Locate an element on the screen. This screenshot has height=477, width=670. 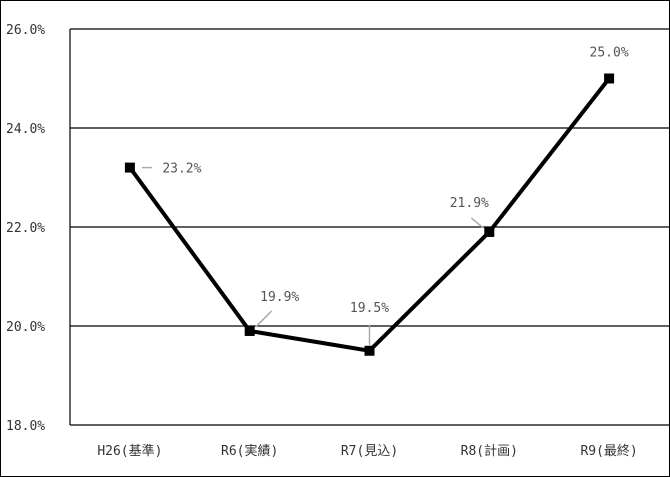
x-tick-label: H26(基準) is located at coordinates (129, 451).